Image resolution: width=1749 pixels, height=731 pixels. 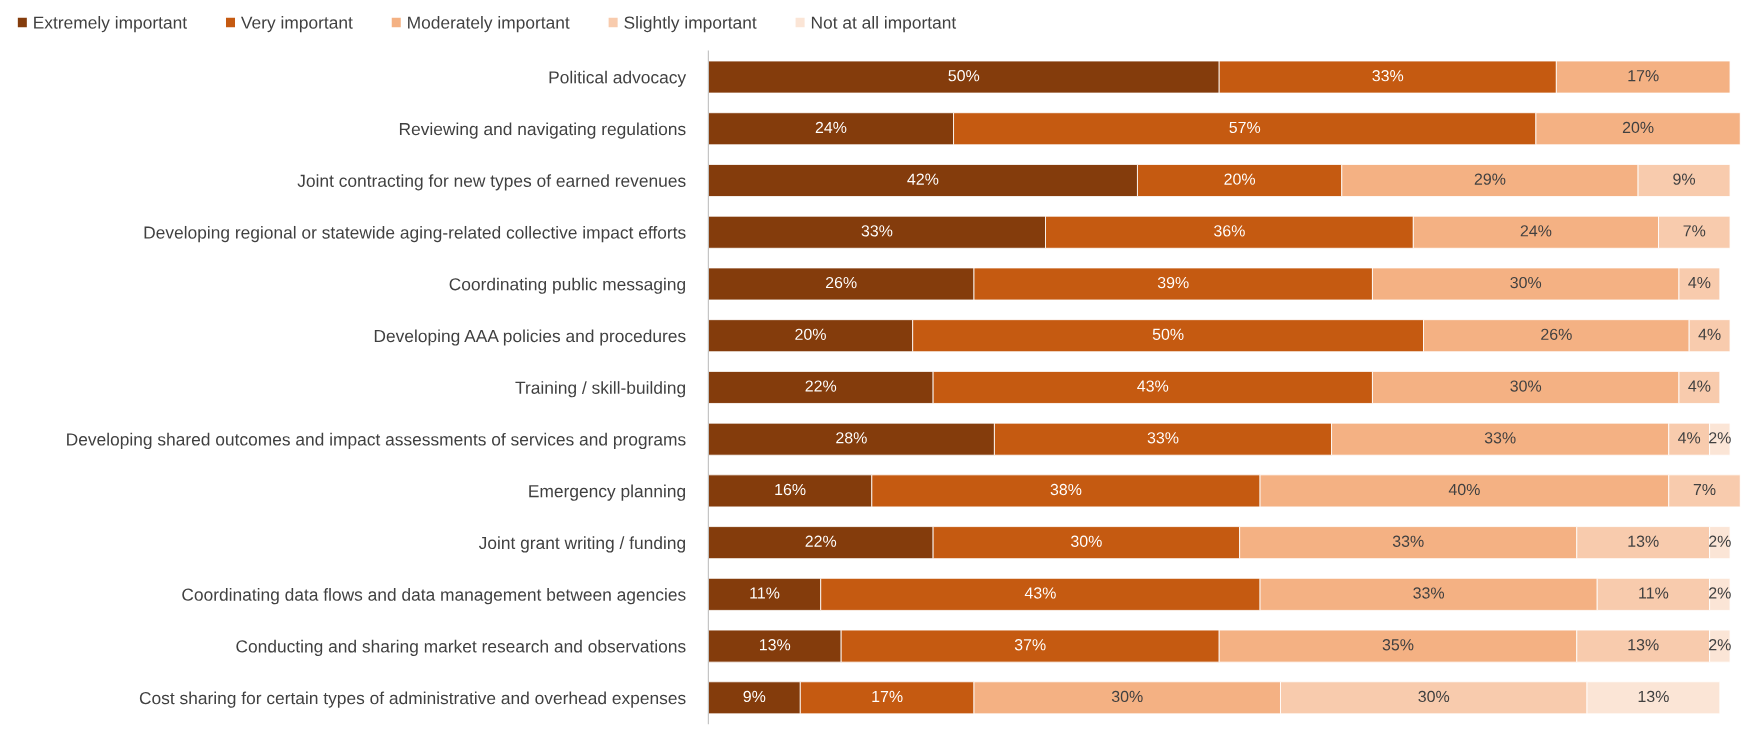 What do you see at coordinates (542, 130) in the screenshot?
I see `y-tick-label: Reviewing and navigating regulations` at bounding box center [542, 130].